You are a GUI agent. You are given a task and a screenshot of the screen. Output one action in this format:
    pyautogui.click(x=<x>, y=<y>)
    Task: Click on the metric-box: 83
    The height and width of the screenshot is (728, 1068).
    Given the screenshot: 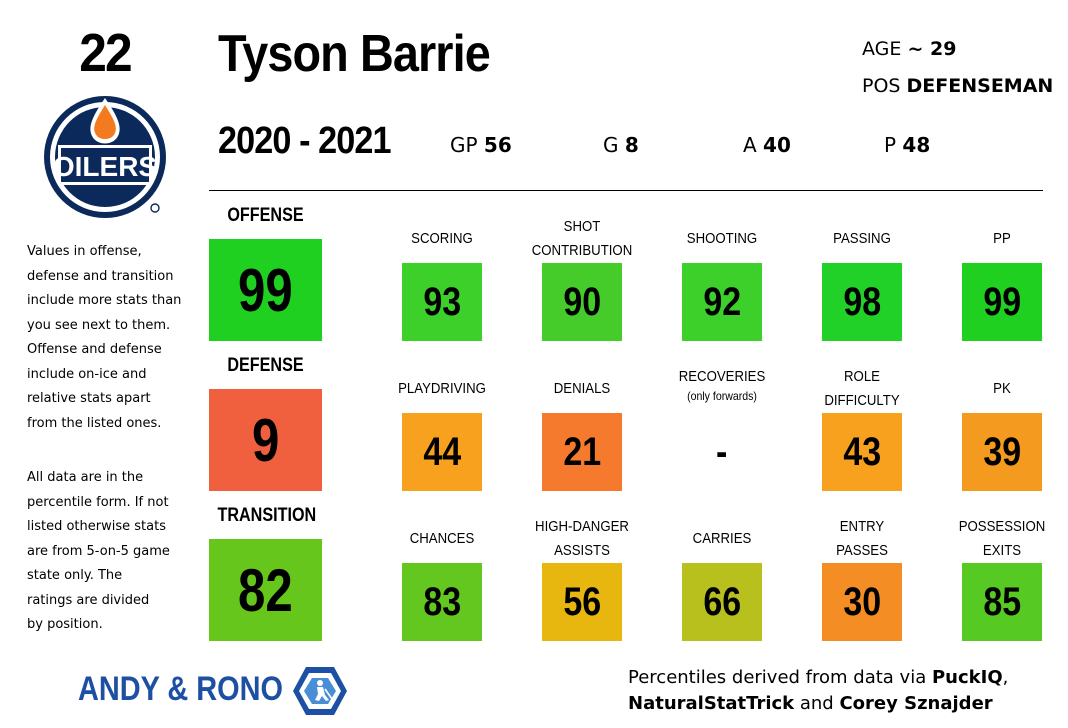 What is the action you would take?
    pyautogui.click(x=442, y=602)
    